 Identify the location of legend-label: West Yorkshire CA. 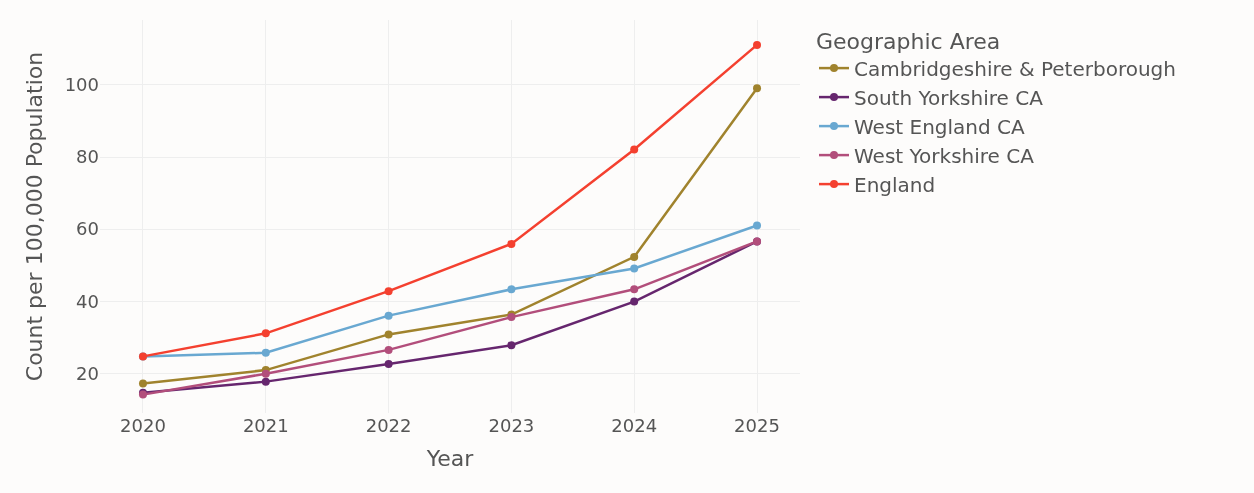
(944, 155).